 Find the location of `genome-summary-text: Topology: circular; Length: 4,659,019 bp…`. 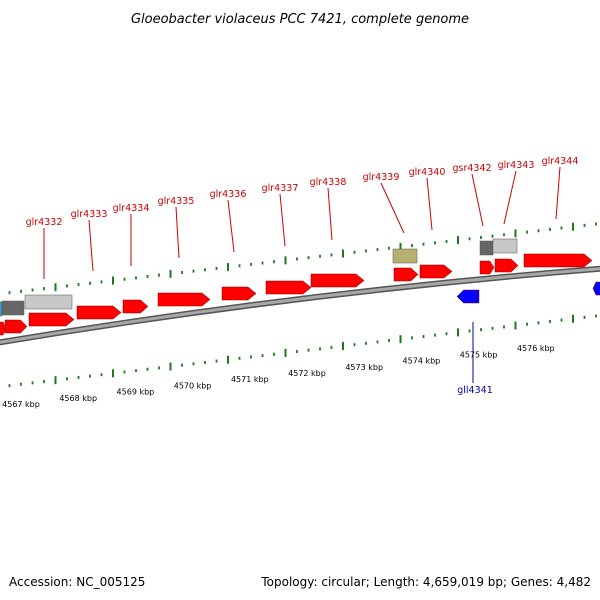

genome-summary-text: Topology: circular; Length: 4,659,019 bp… is located at coordinates (425, 582).